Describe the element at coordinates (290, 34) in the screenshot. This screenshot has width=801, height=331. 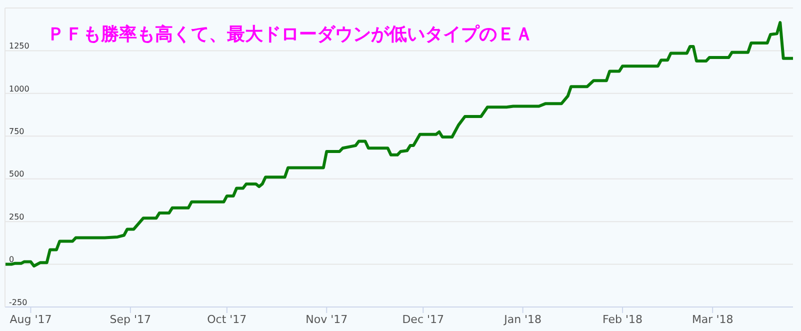
I see `text: ＰＦも勝率も高くて、最大ドローダウンが低いタイプのＥＡ` at that location.